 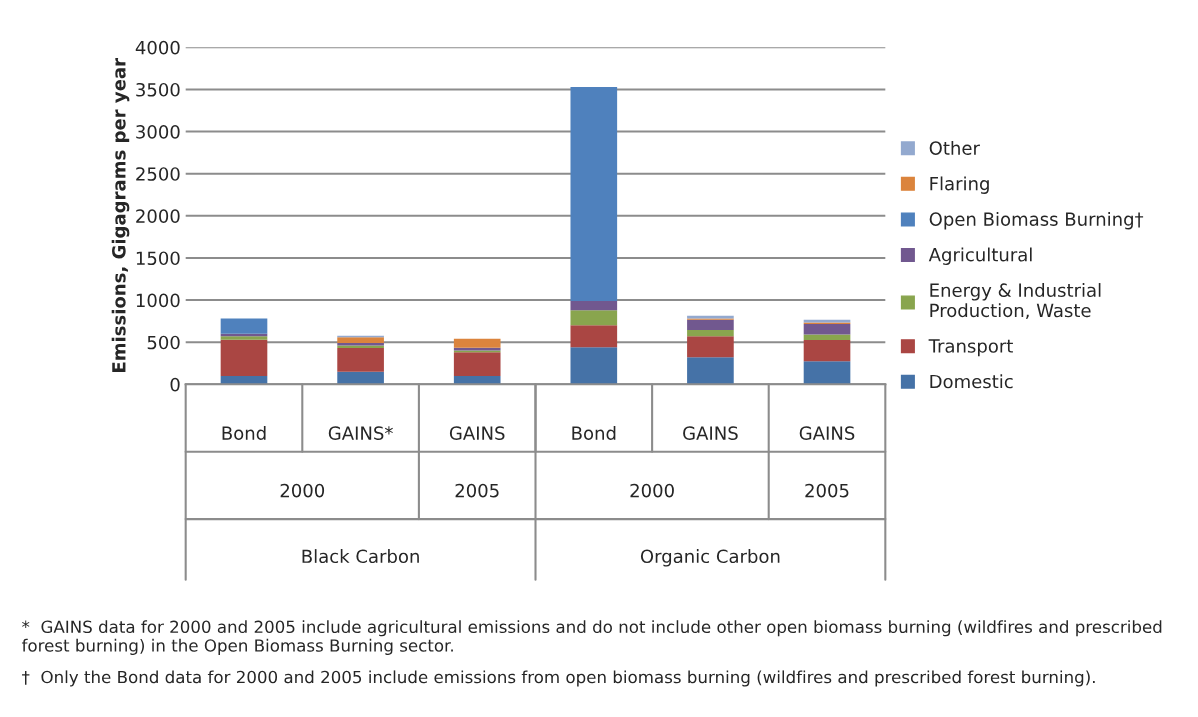 What do you see at coordinates (158, 174) in the screenshot?
I see `y-tick-label: 2500` at bounding box center [158, 174].